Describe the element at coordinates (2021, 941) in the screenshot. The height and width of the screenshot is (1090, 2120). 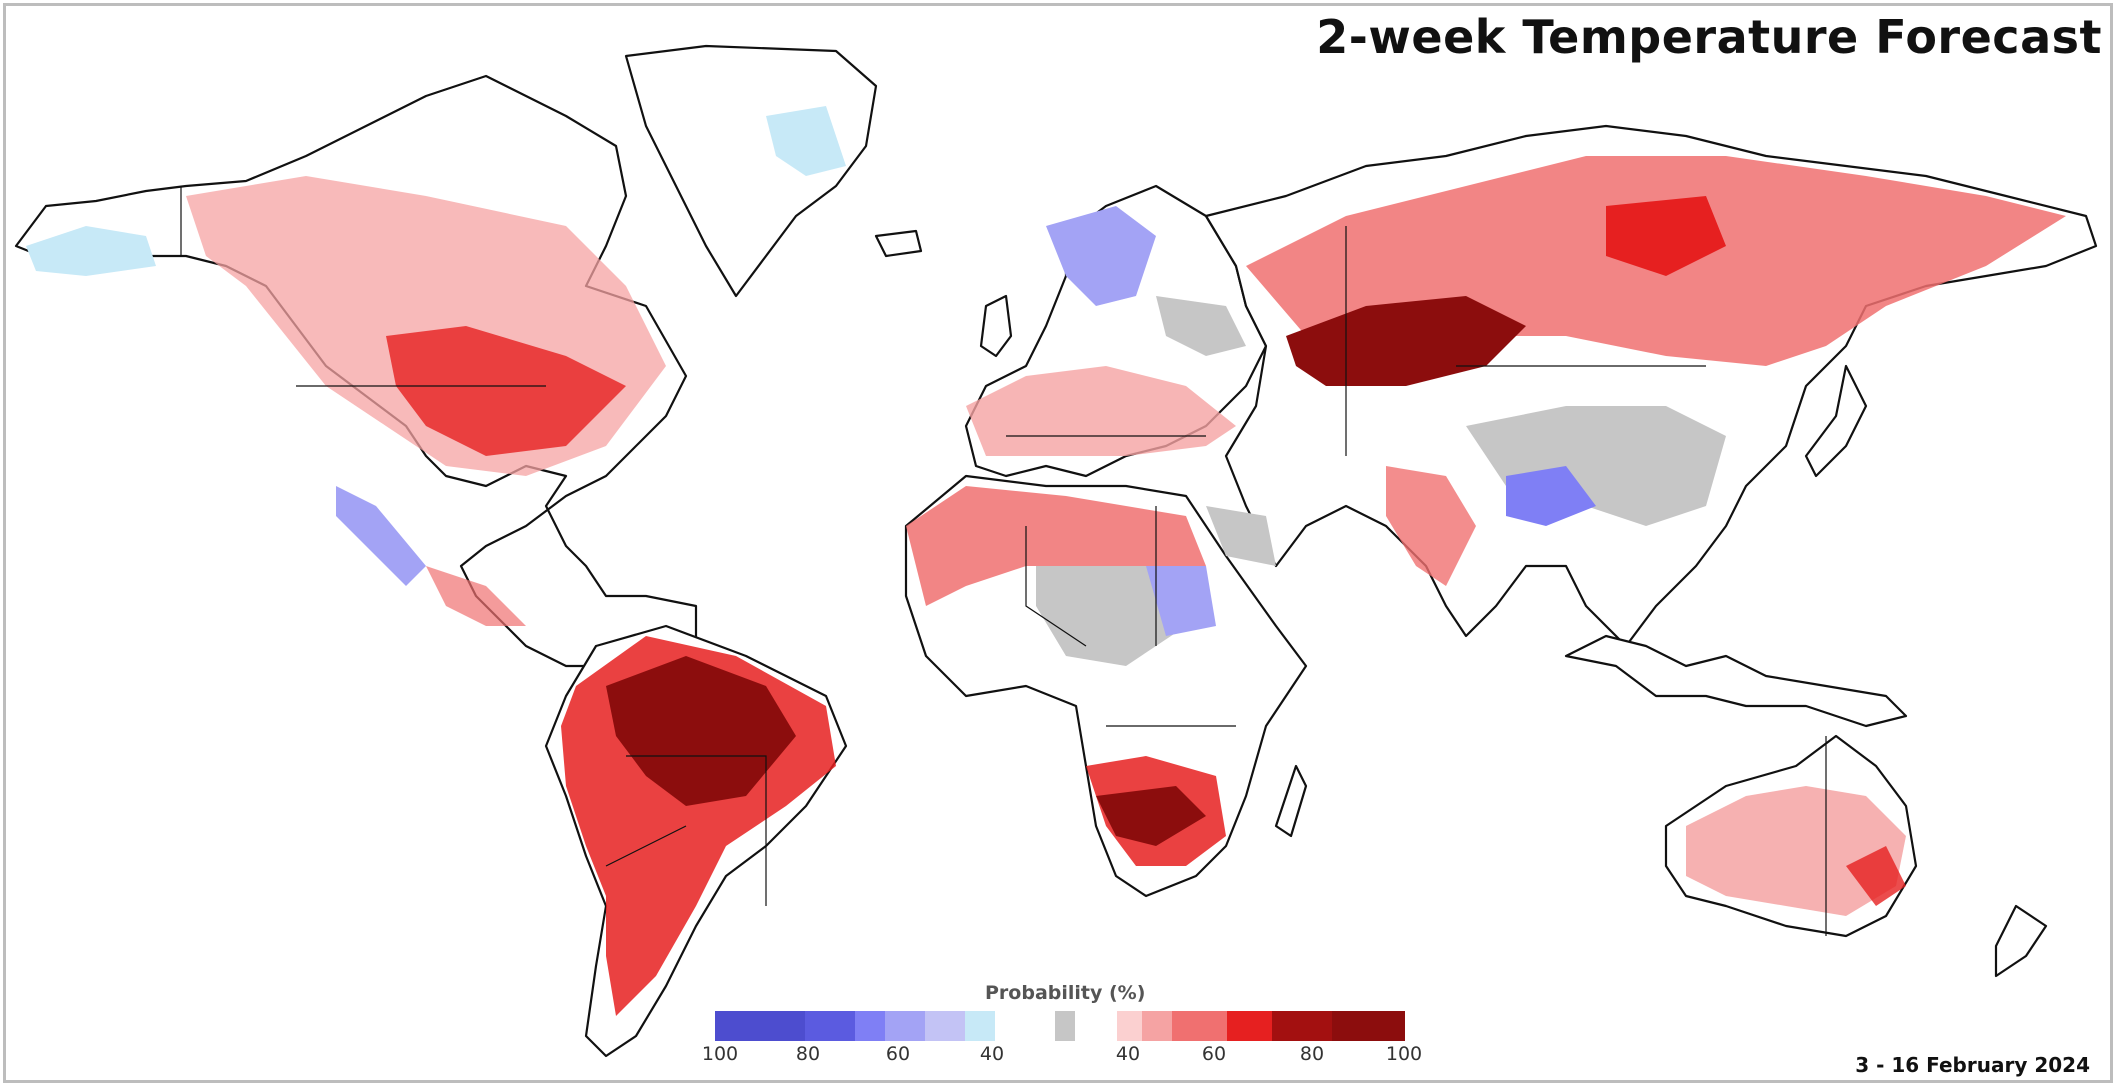
I see `new-zealand` at that location.